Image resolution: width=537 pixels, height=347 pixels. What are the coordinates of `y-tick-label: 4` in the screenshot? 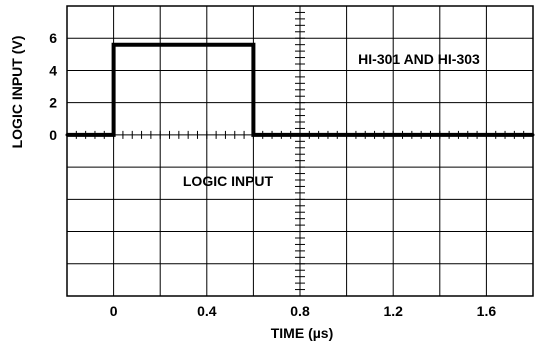 It's located at (53, 70).